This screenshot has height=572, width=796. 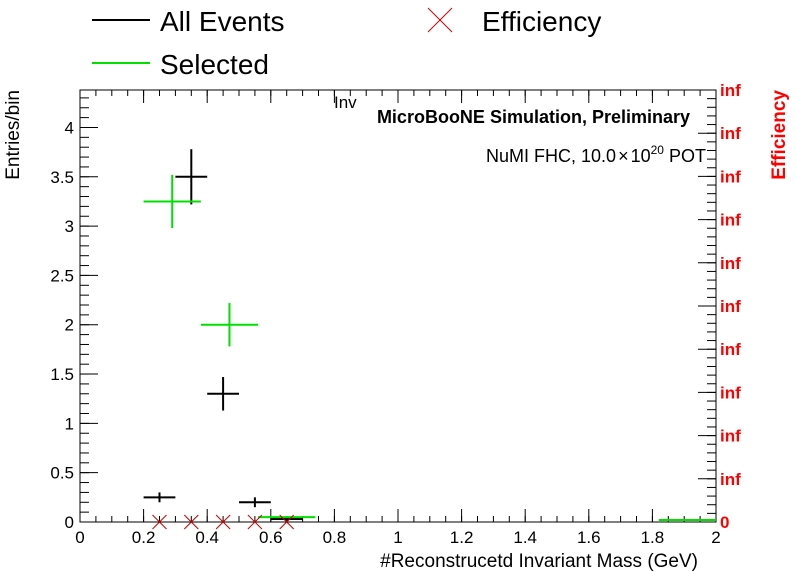 I want to click on legend-efficiency-swatch, so click(x=440, y=20).